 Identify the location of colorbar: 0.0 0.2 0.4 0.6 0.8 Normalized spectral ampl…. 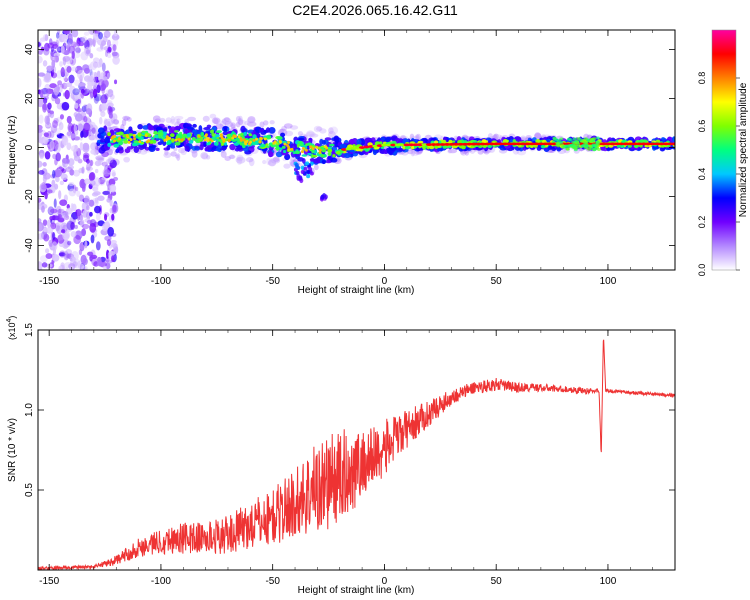
(723, 152).